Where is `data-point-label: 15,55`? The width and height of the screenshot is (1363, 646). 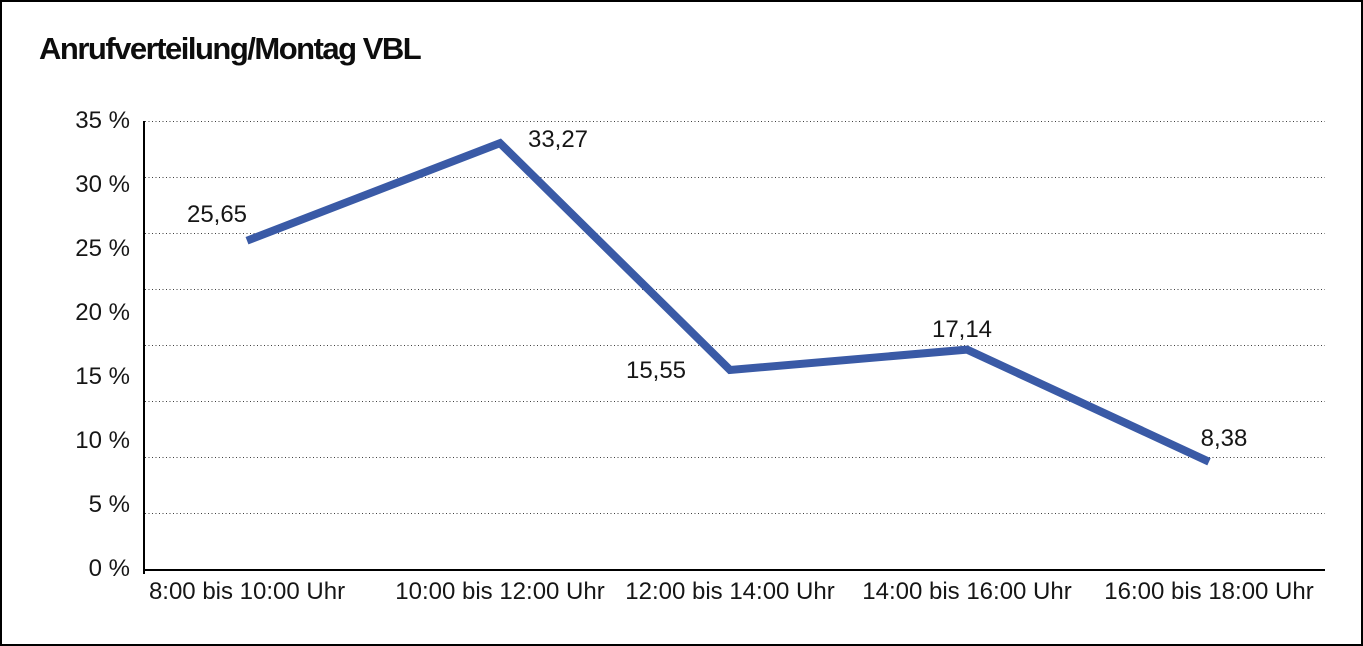 data-point-label: 15,55 is located at coordinates (656, 370).